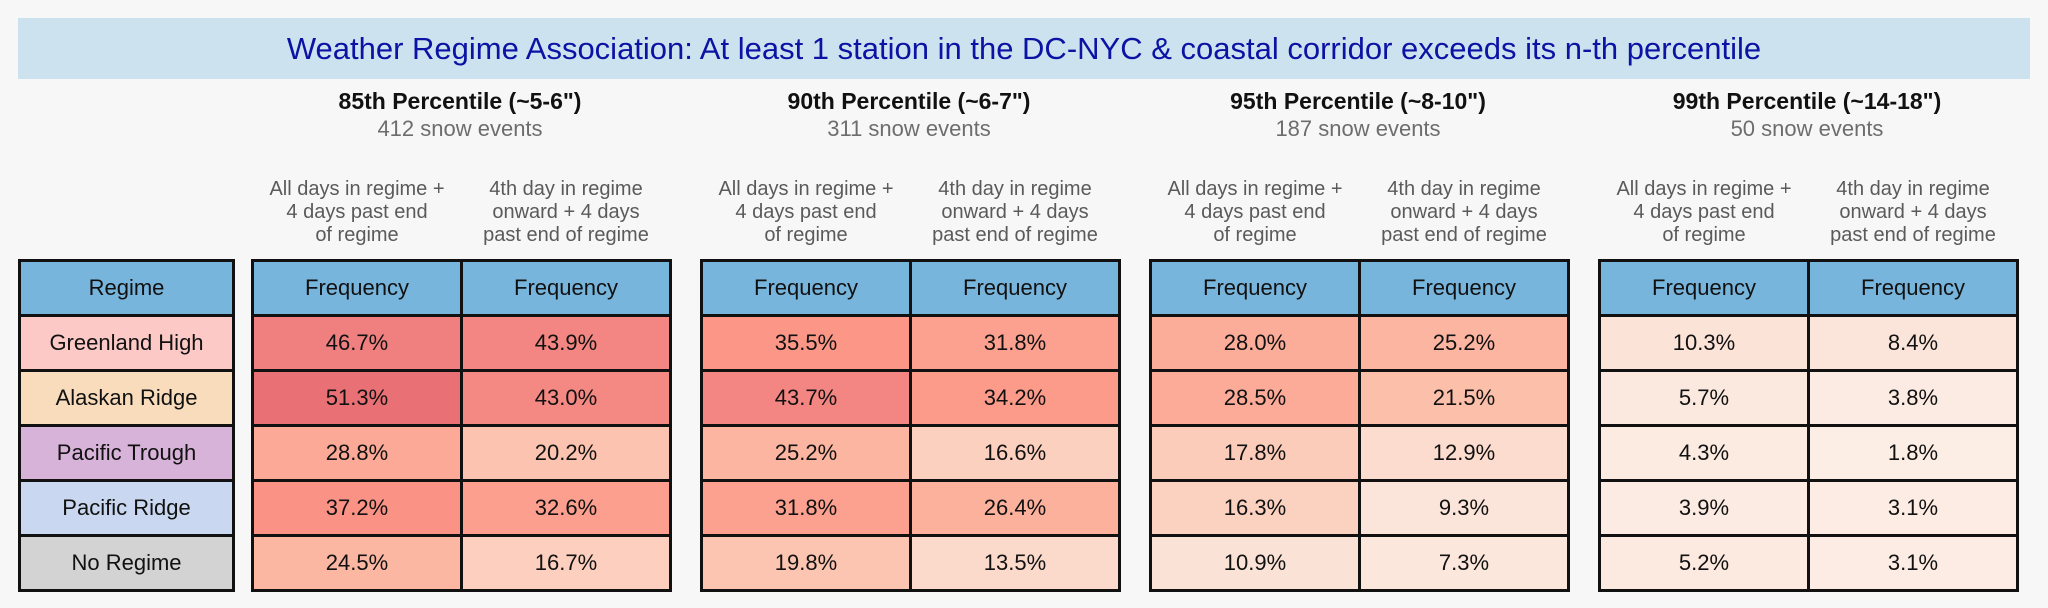 The height and width of the screenshot is (608, 2048). Describe the element at coordinates (1913, 453) in the screenshot. I see `frequency-cell: 1.8%` at that location.